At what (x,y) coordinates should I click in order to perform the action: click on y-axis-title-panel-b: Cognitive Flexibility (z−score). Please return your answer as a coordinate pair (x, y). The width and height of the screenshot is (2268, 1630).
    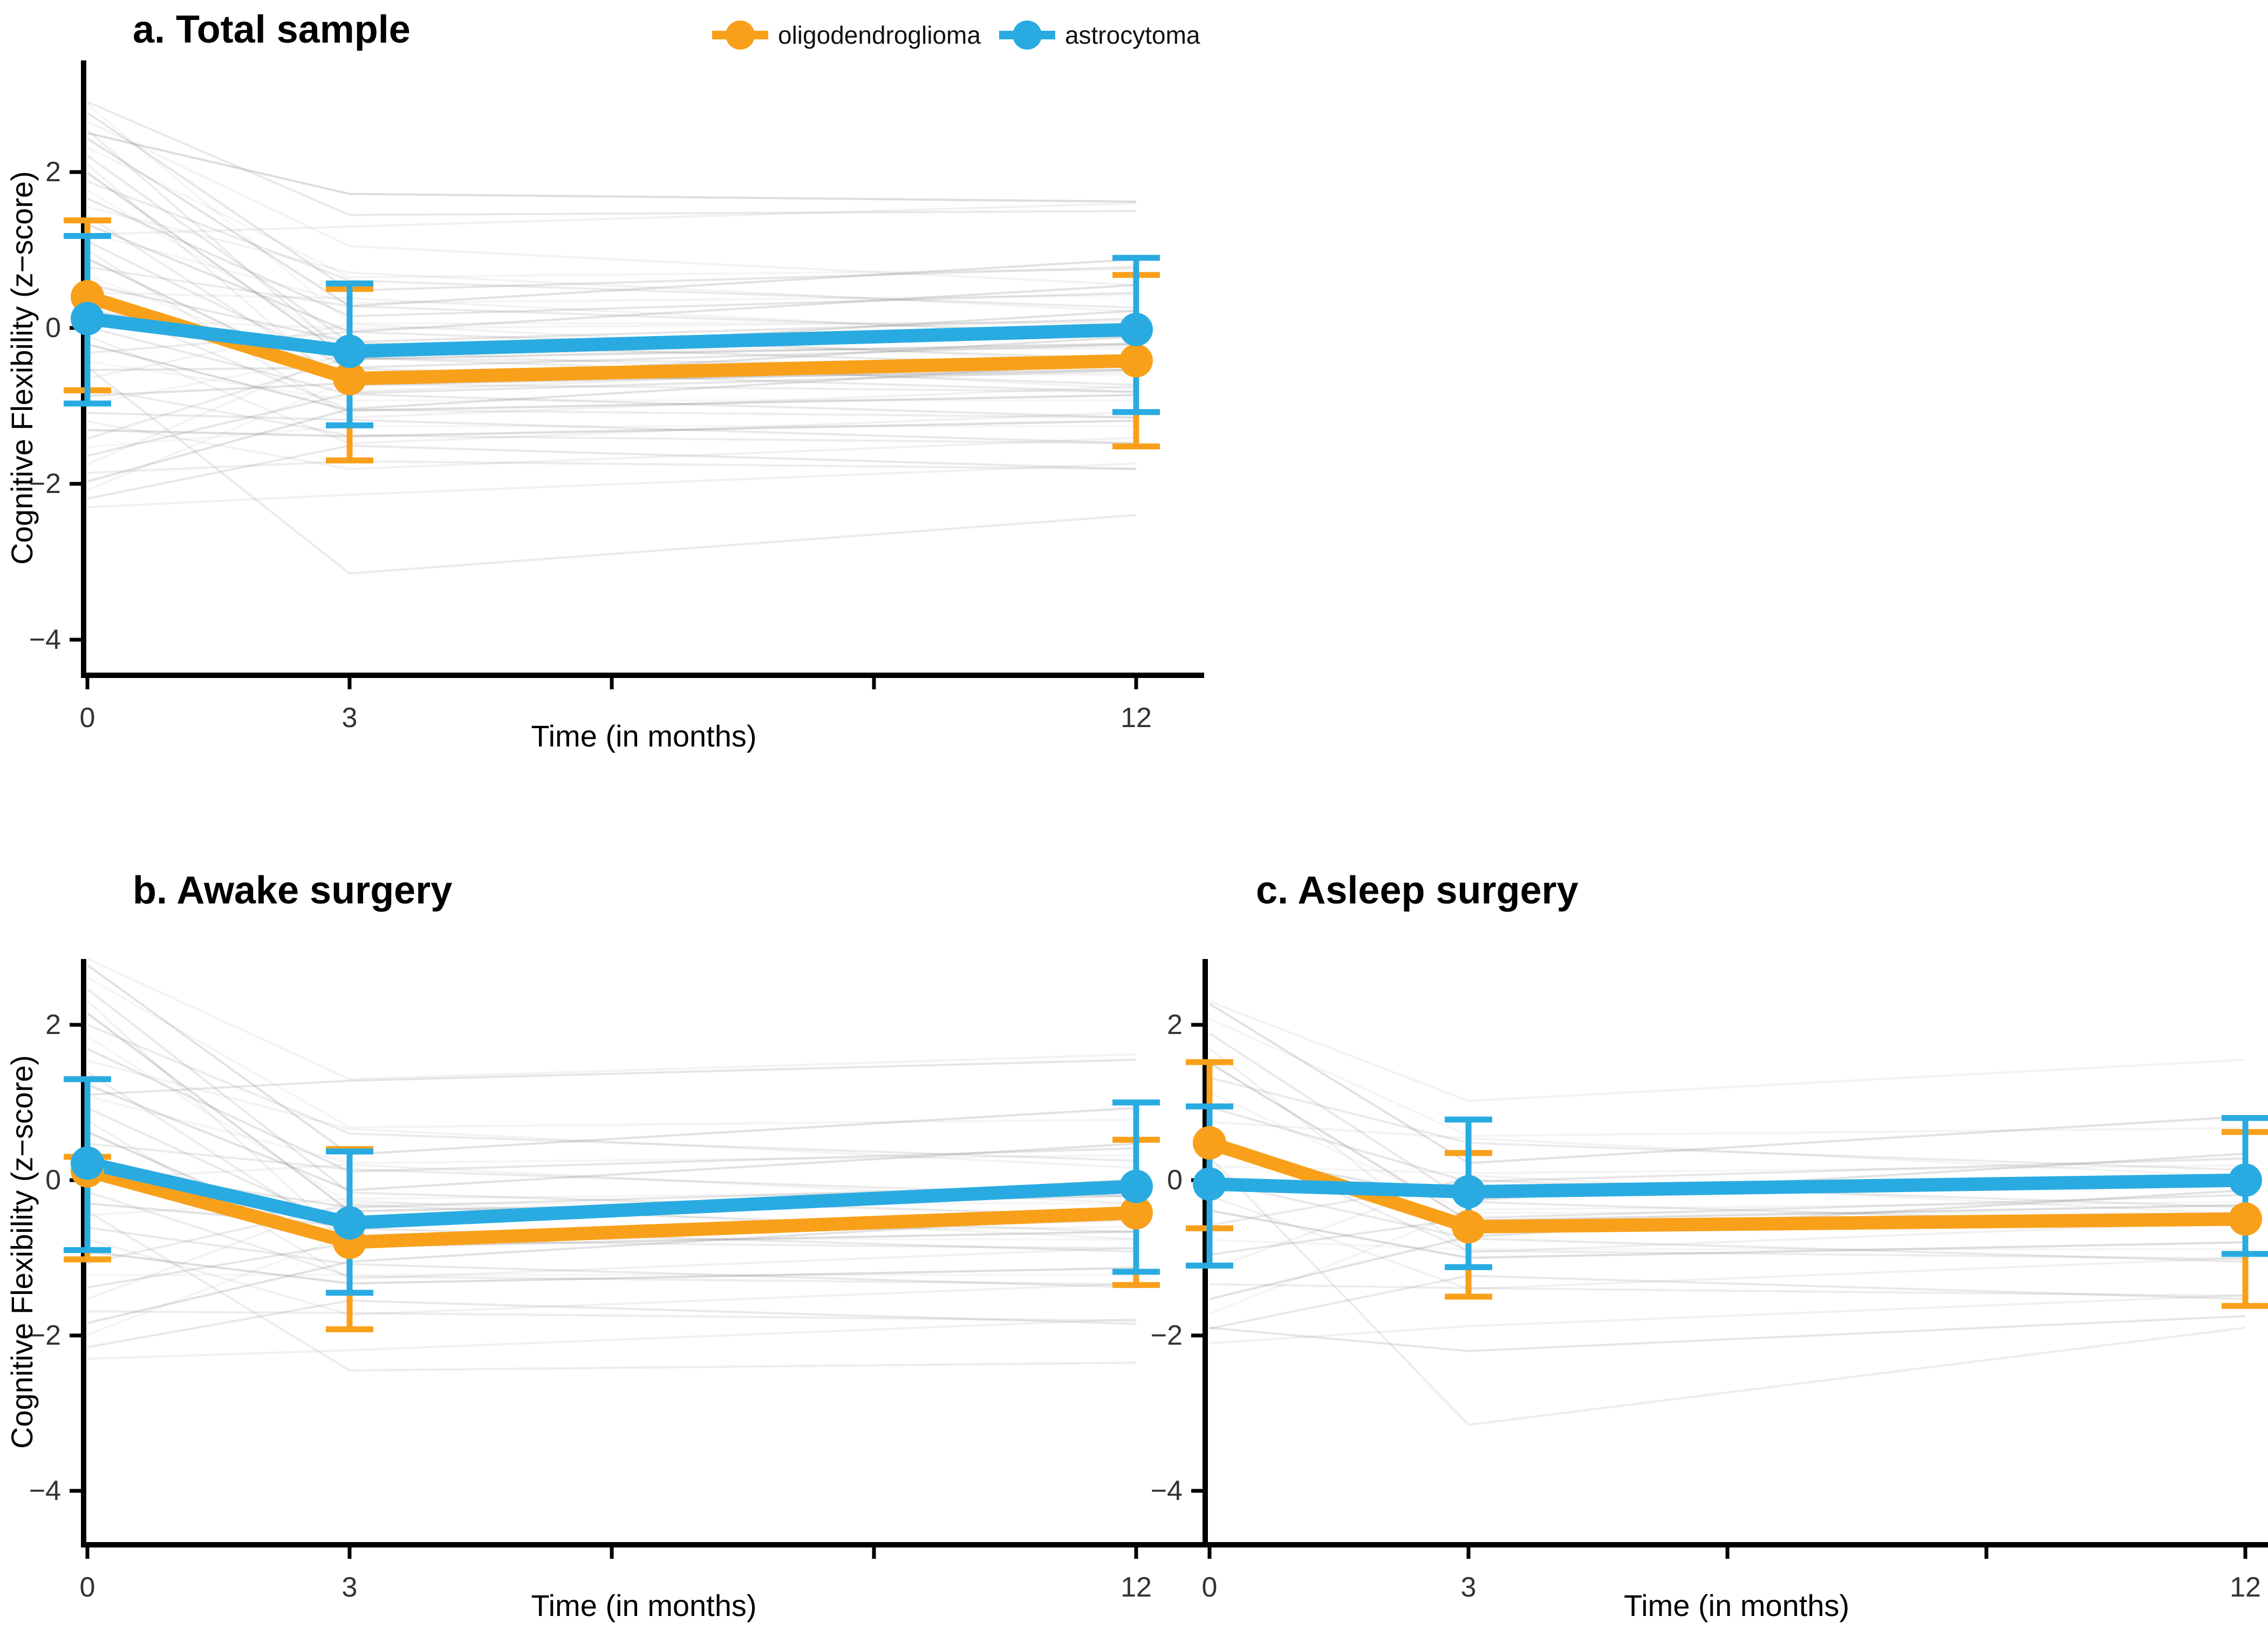
    Looking at the image, I should click on (22, 1252).